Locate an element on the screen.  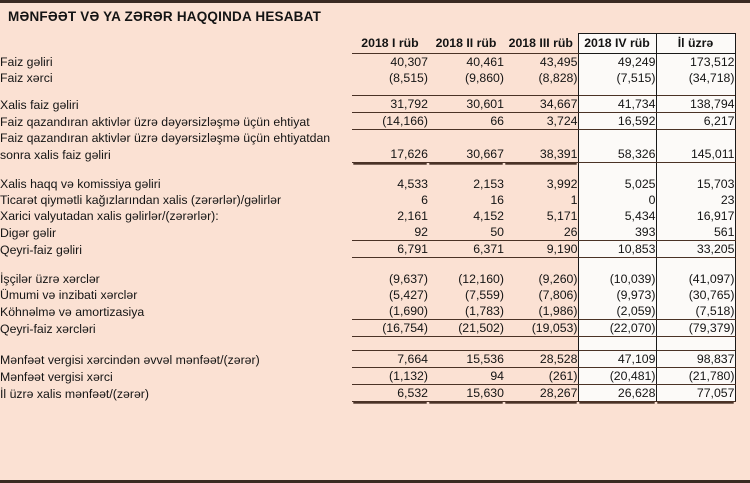
row-value-q1: (16,754) is located at coordinates (390, 328).